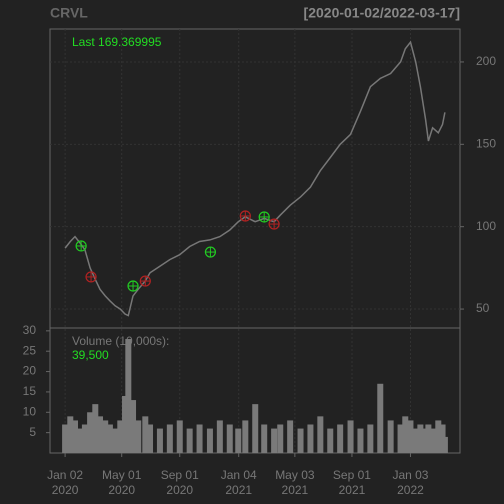  What do you see at coordinates (239, 475) in the screenshot?
I see `x-tick-label: Jan 04` at bounding box center [239, 475].